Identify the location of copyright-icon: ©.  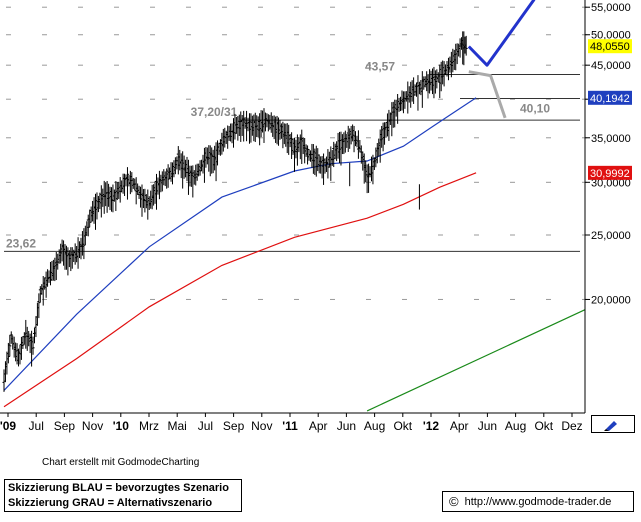
(454, 501).